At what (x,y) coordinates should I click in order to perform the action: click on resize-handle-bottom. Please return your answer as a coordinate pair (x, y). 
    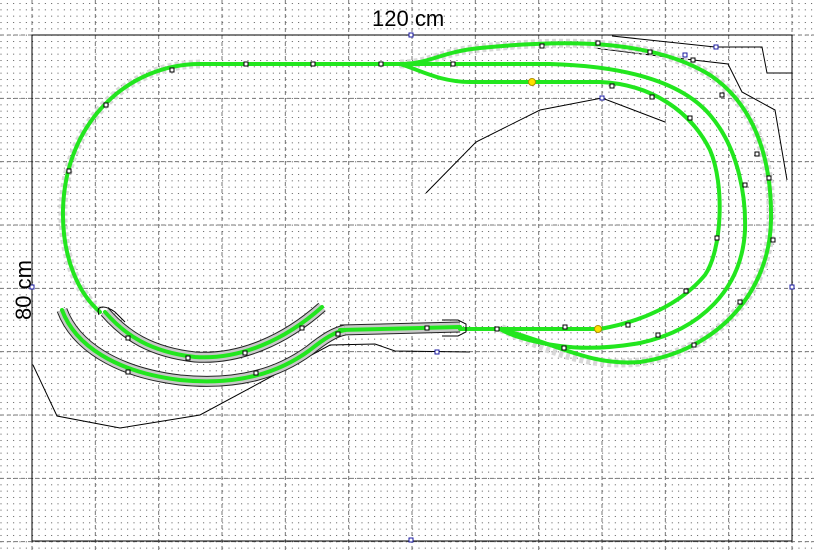
    Looking at the image, I should click on (411, 540).